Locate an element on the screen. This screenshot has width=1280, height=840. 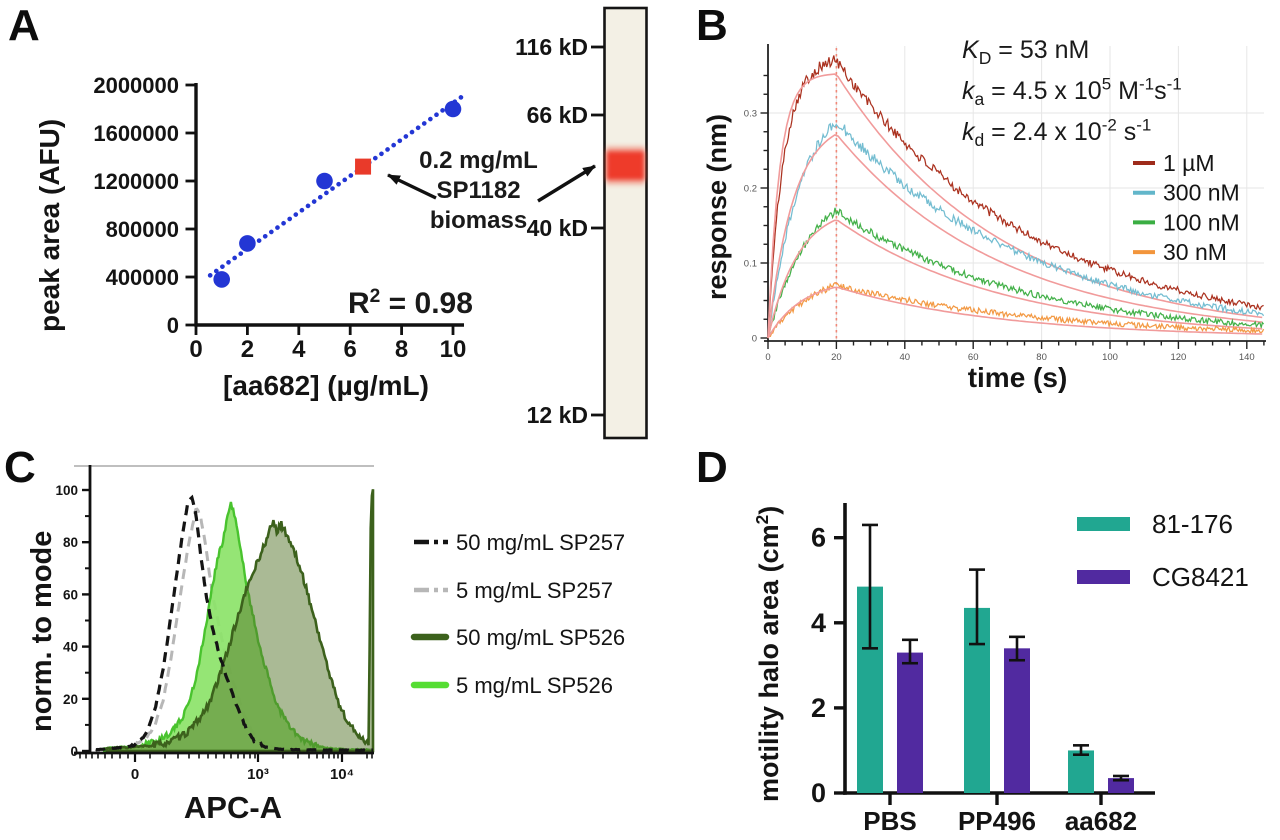
panel-b-x-tick-label: 100 is located at coordinates (1110, 357).